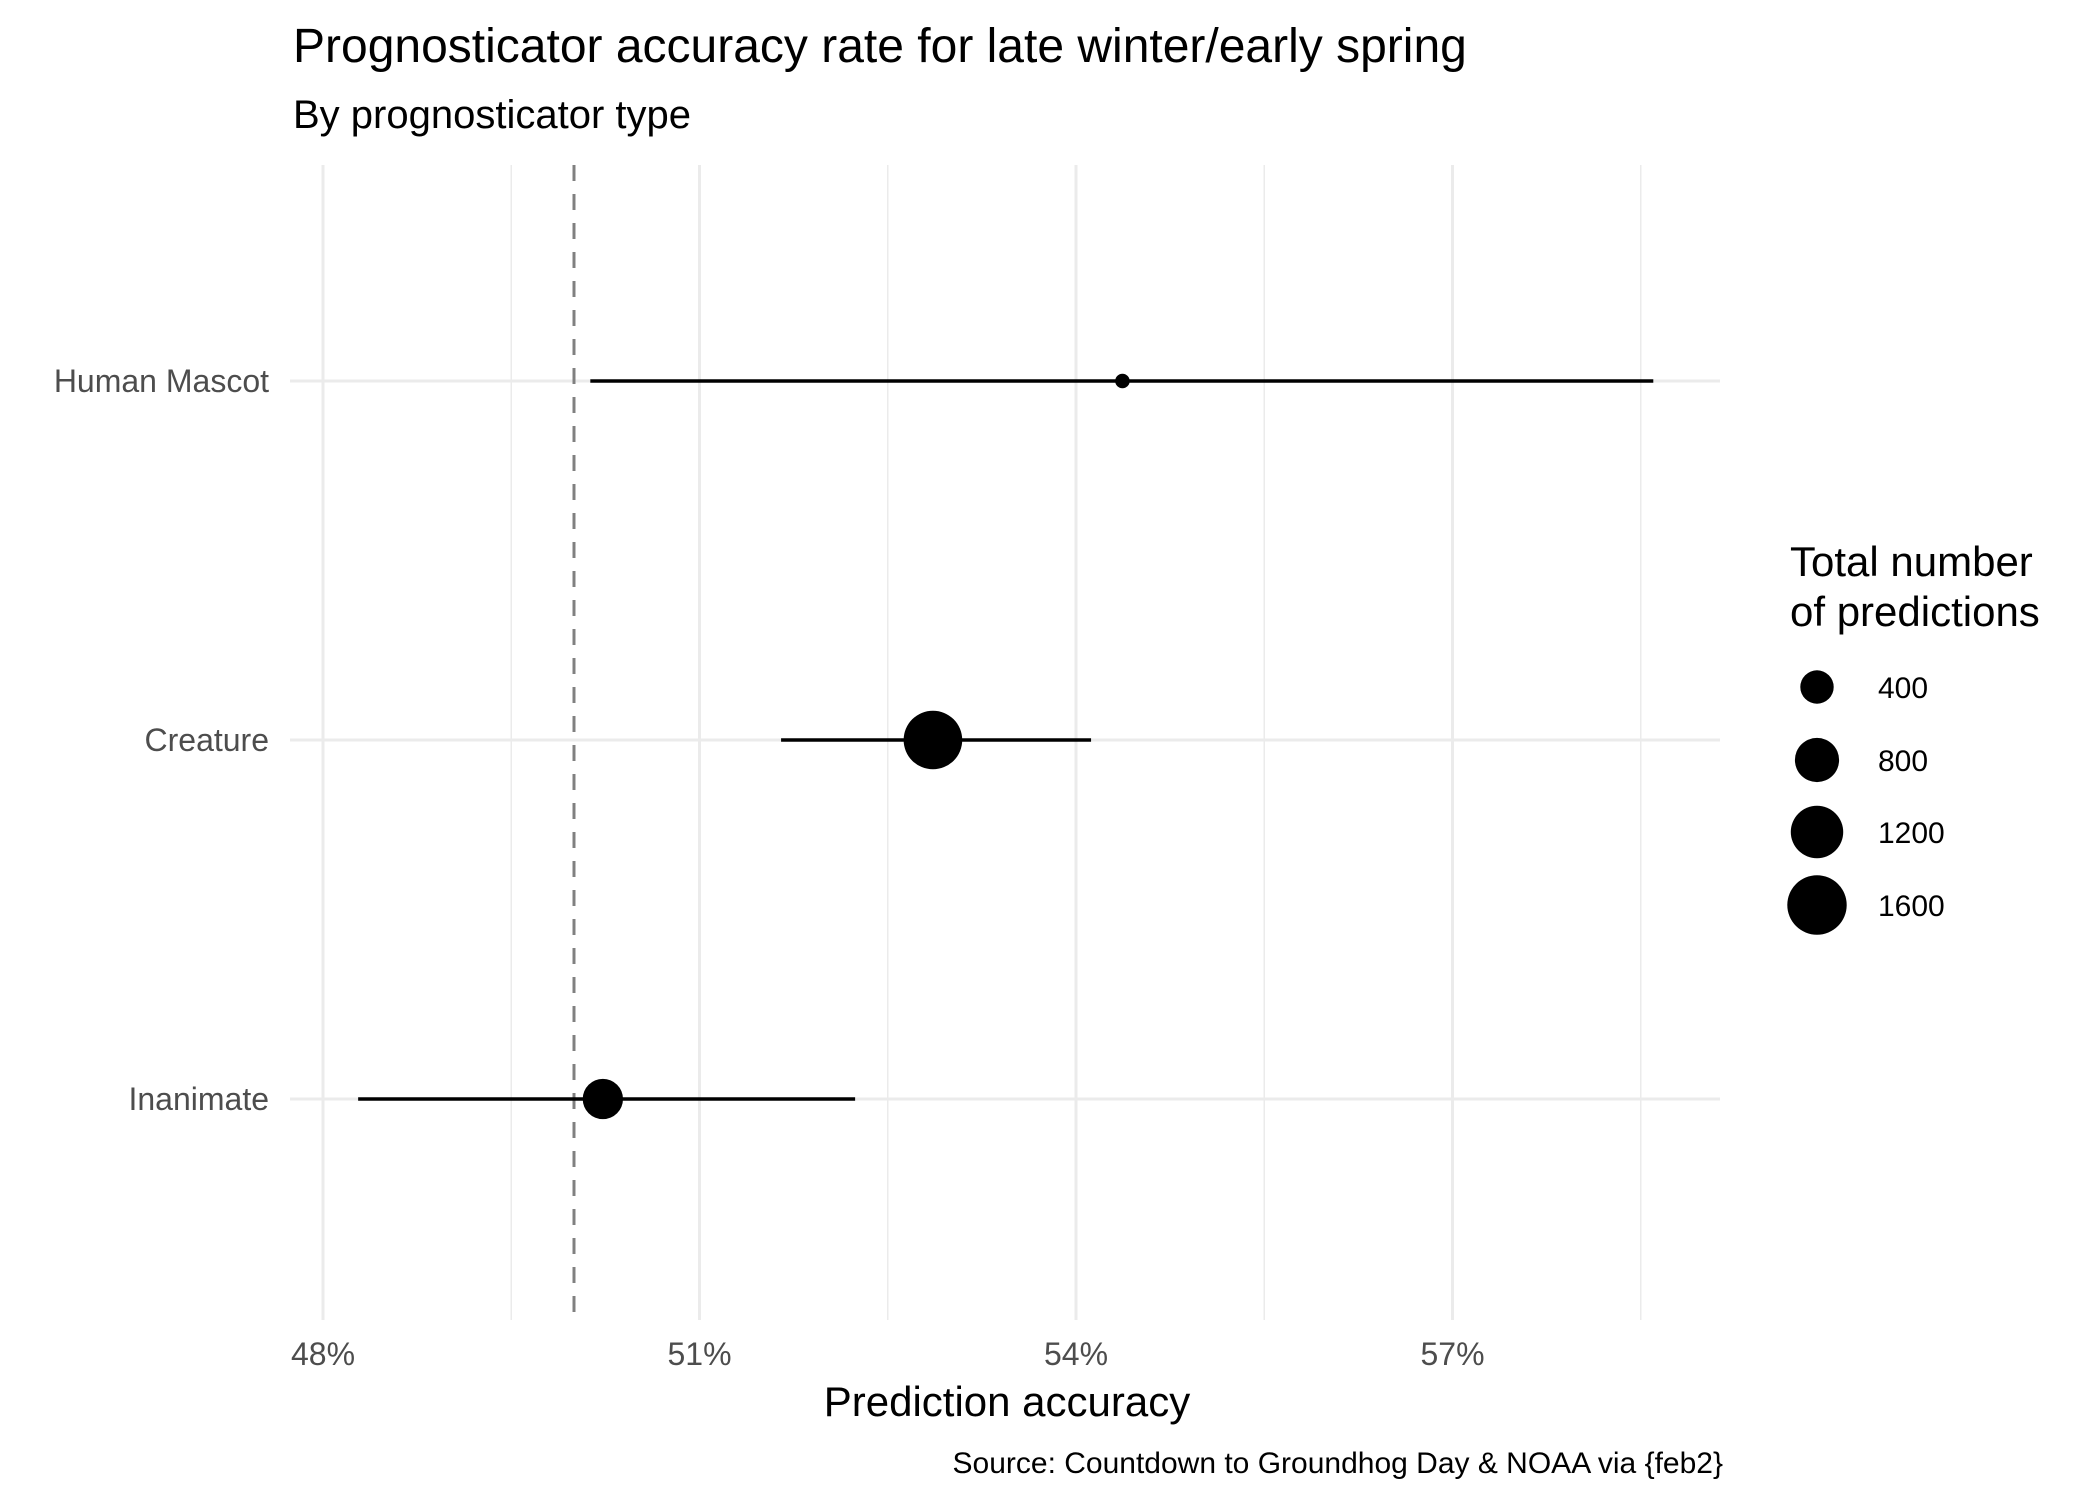 The height and width of the screenshot is (1505, 2100). I want to click on x-tick-label: 51%, so click(699, 1354).